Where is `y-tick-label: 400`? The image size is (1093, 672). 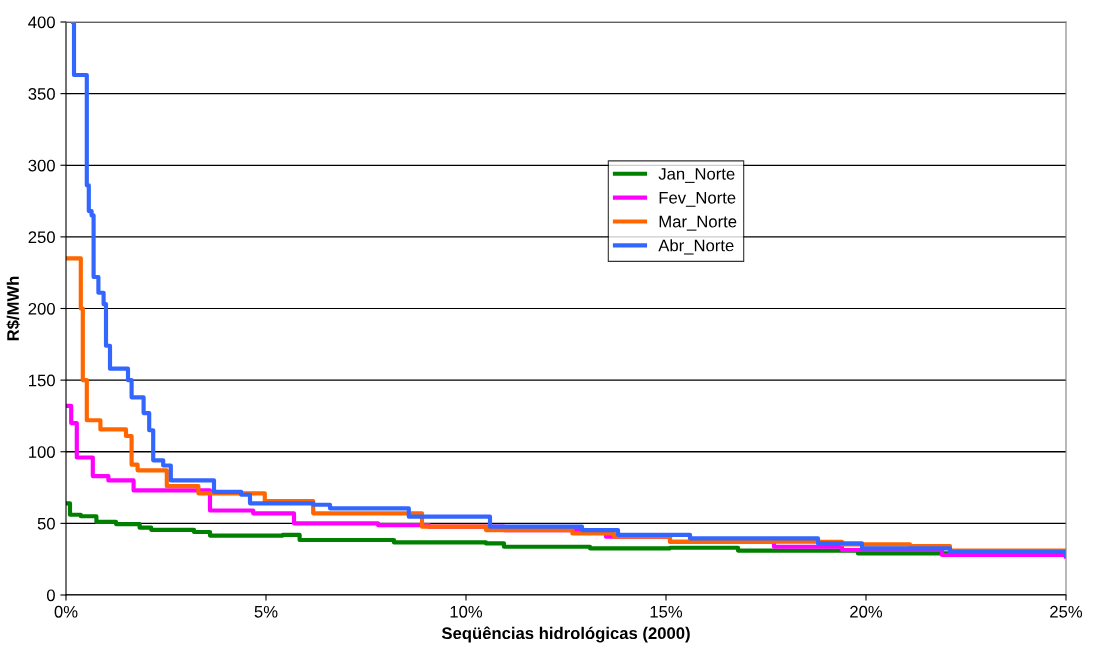 y-tick-label: 400 is located at coordinates (41, 22).